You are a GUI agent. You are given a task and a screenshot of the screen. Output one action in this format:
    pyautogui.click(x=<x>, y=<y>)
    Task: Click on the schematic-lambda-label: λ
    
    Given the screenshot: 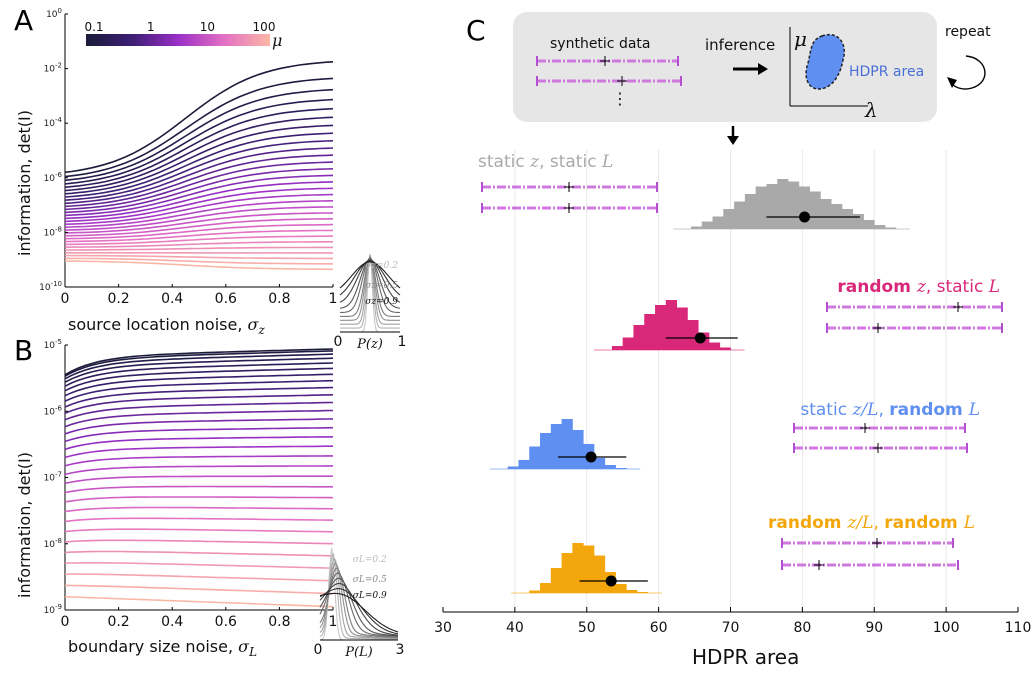 What is the action you would take?
    pyautogui.click(x=871, y=110)
    